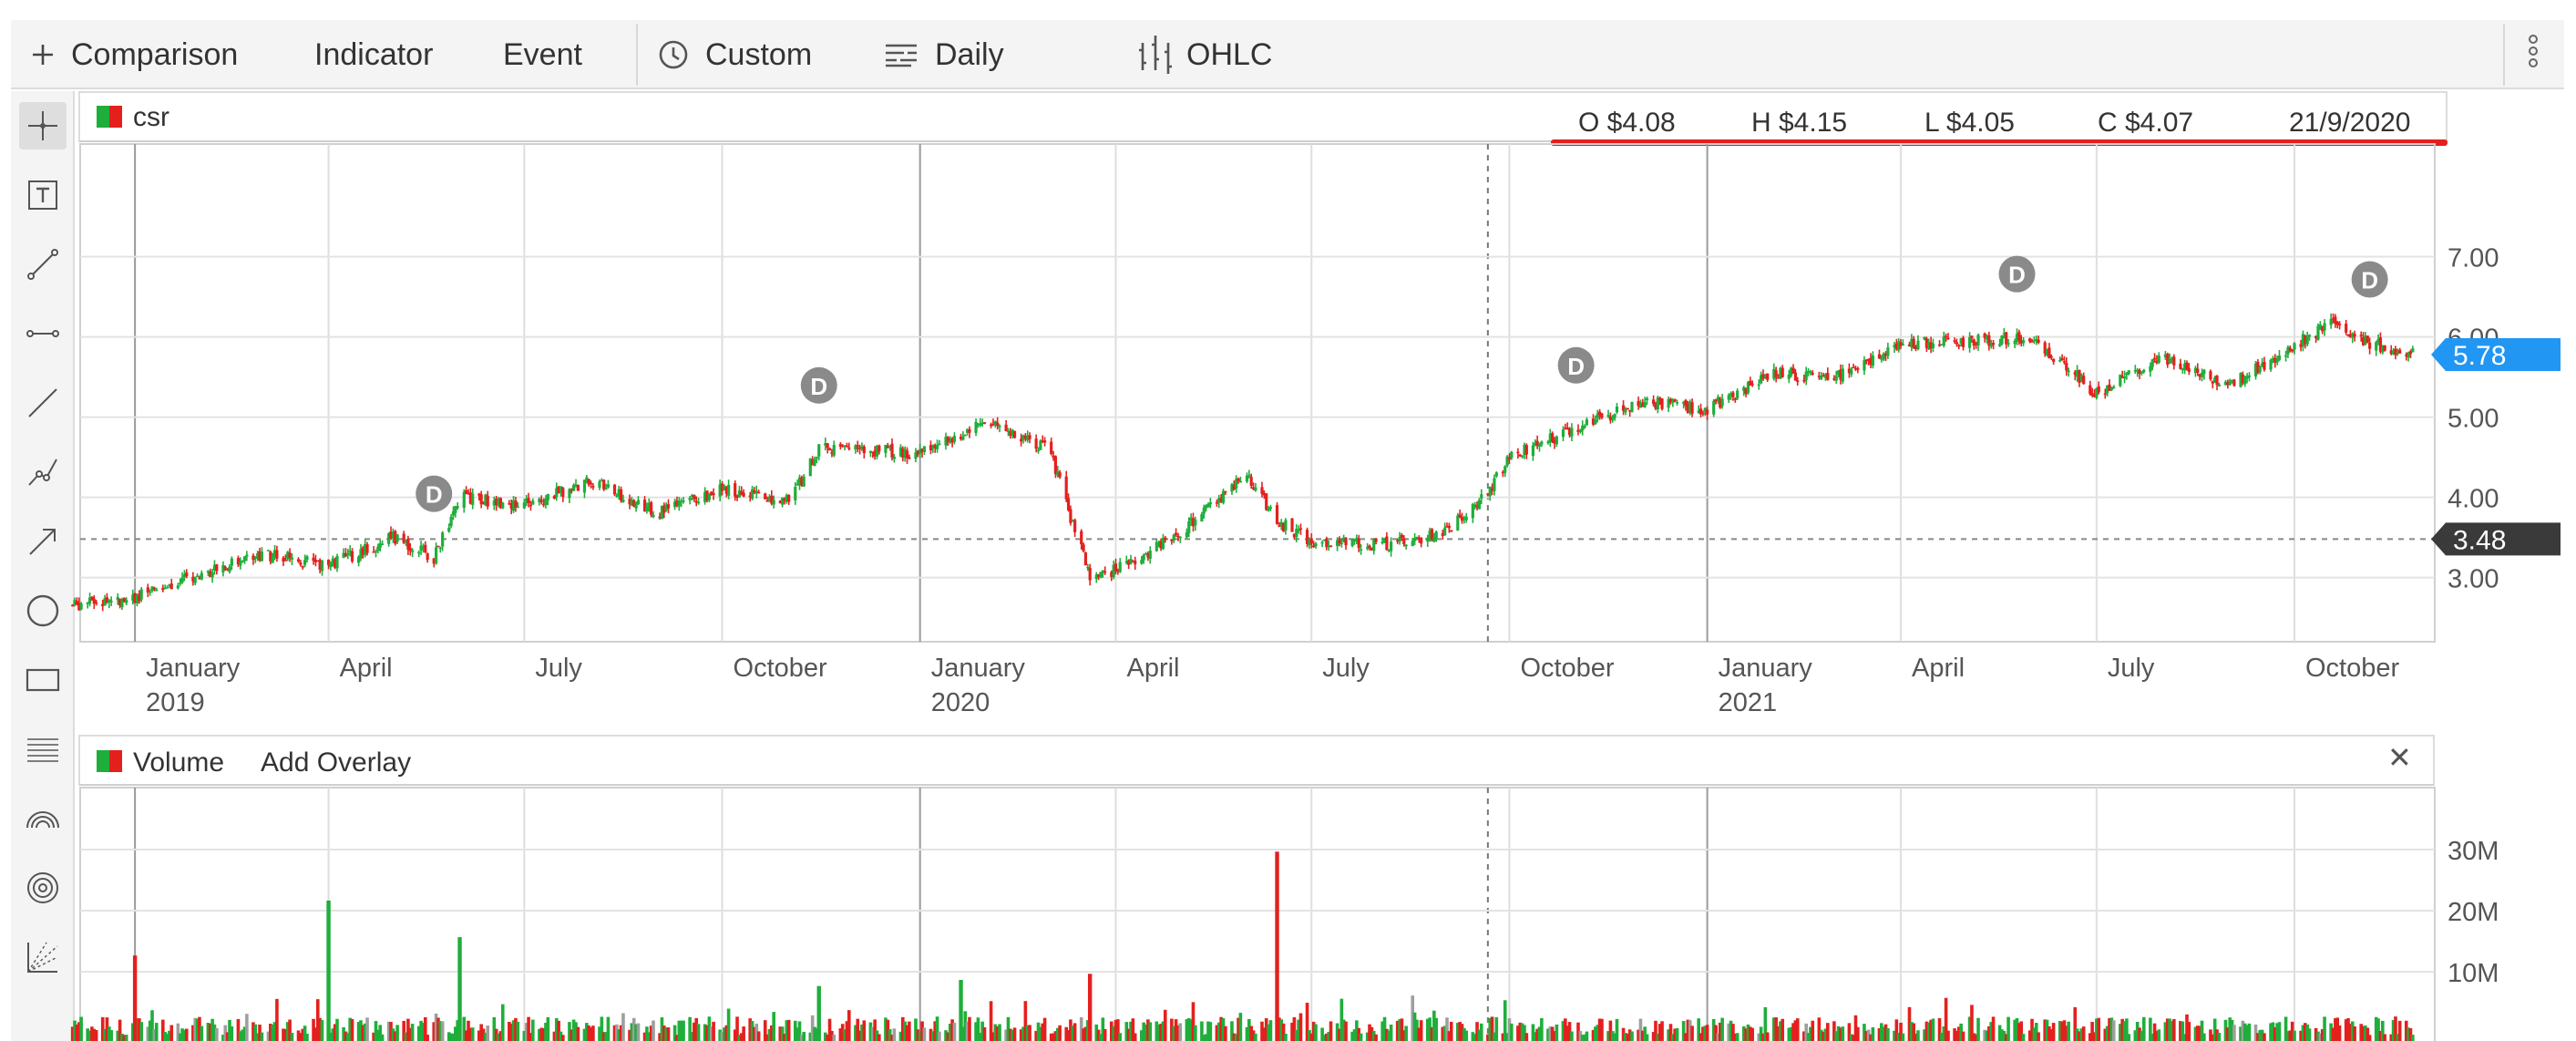 Image resolution: width=2576 pixels, height=1041 pixels. I want to click on line-segment-icon, so click(43, 264).